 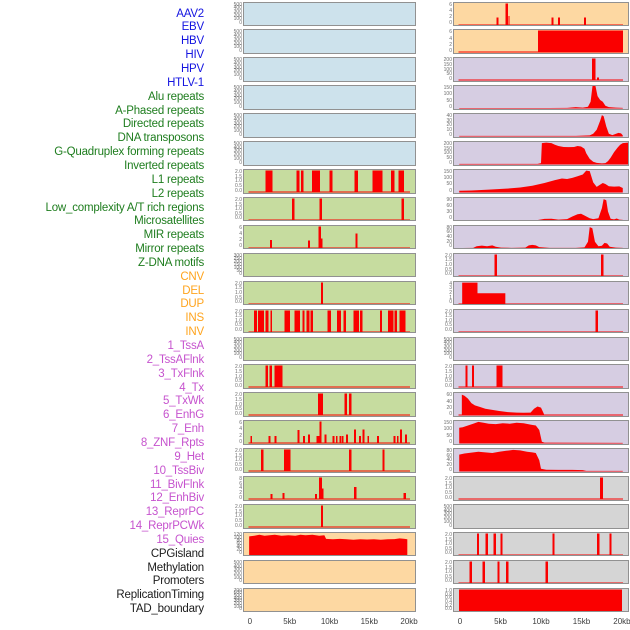 What do you see at coordinates (192, 41) in the screenshot?
I see `track-label: HBV` at bounding box center [192, 41].